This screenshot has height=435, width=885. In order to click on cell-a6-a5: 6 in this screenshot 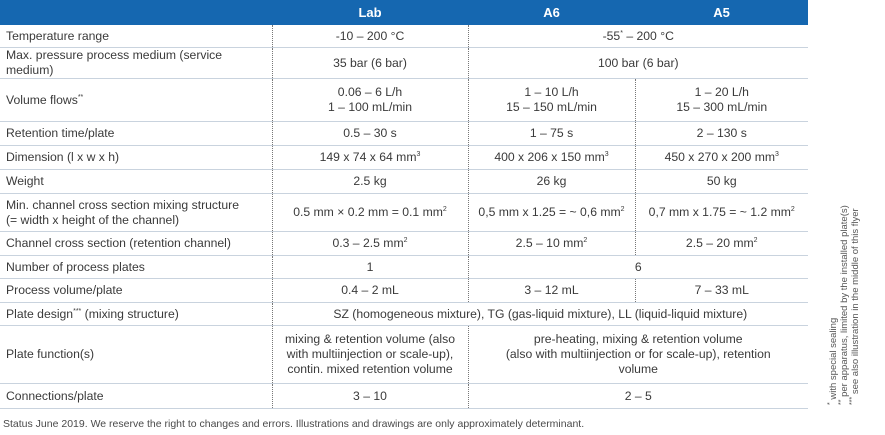, I will do `click(638, 267)`.